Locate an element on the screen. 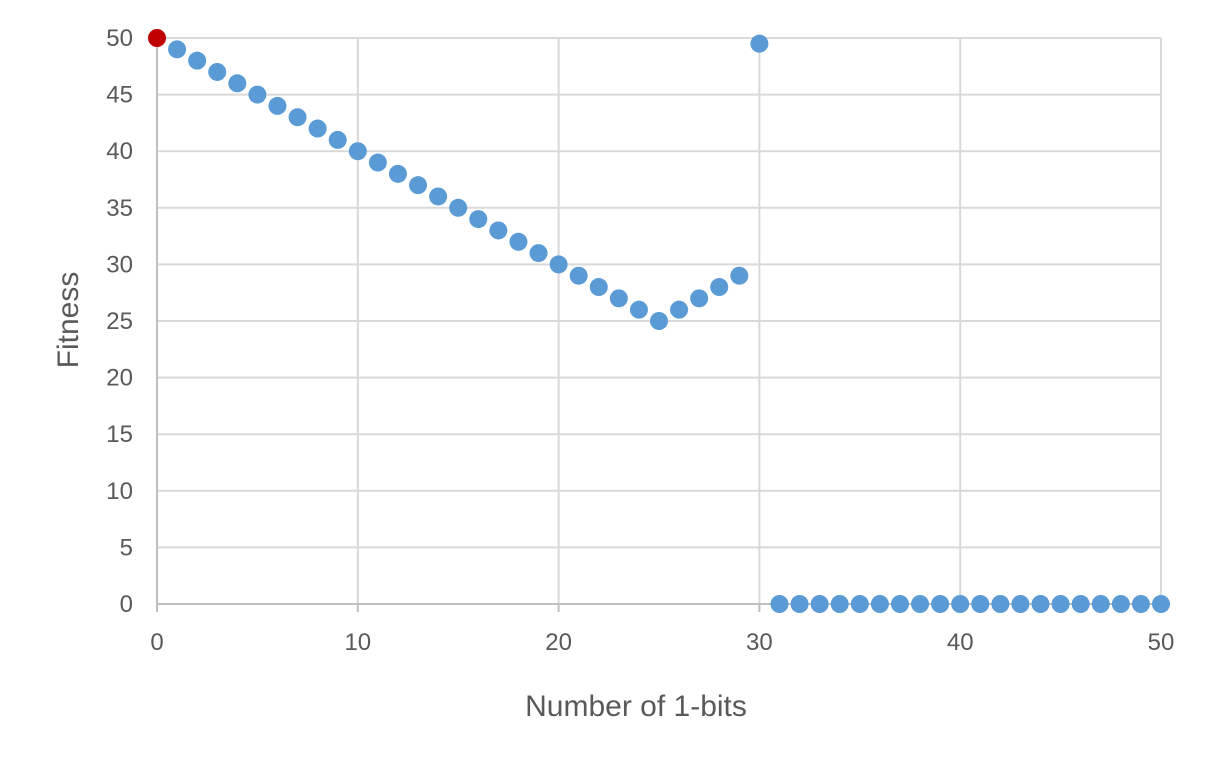 This screenshot has height=759, width=1215. y-tick-label: 10 is located at coordinates (119, 491).